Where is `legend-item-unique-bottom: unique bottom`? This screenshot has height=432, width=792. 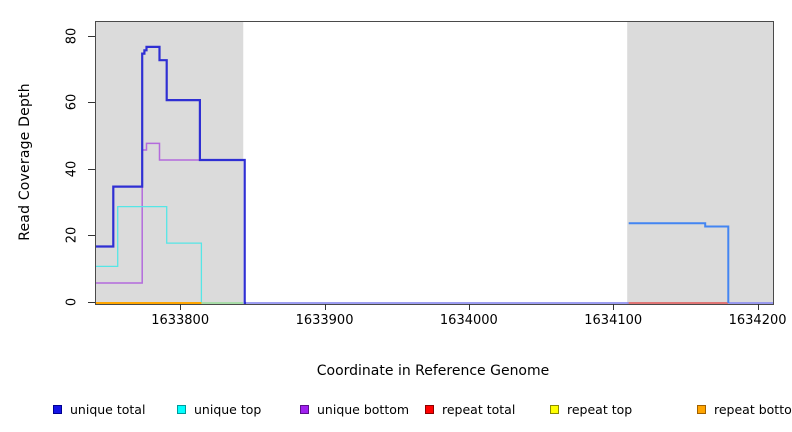
legend-item-unique-bottom: unique bottom is located at coordinates (354, 409).